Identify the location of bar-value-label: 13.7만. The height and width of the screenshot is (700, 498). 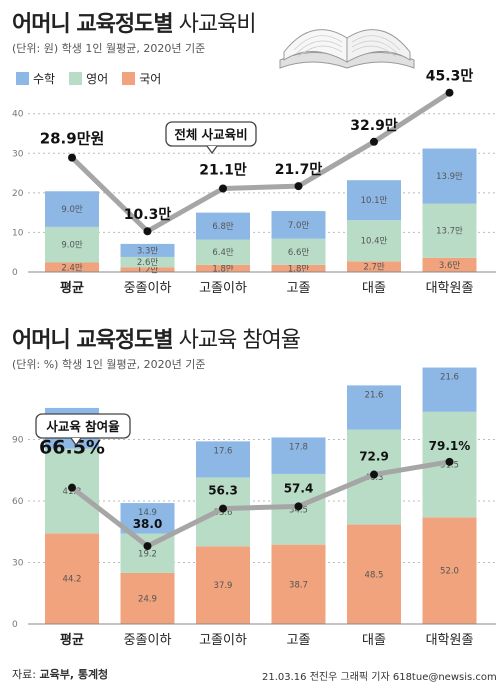
(449, 232).